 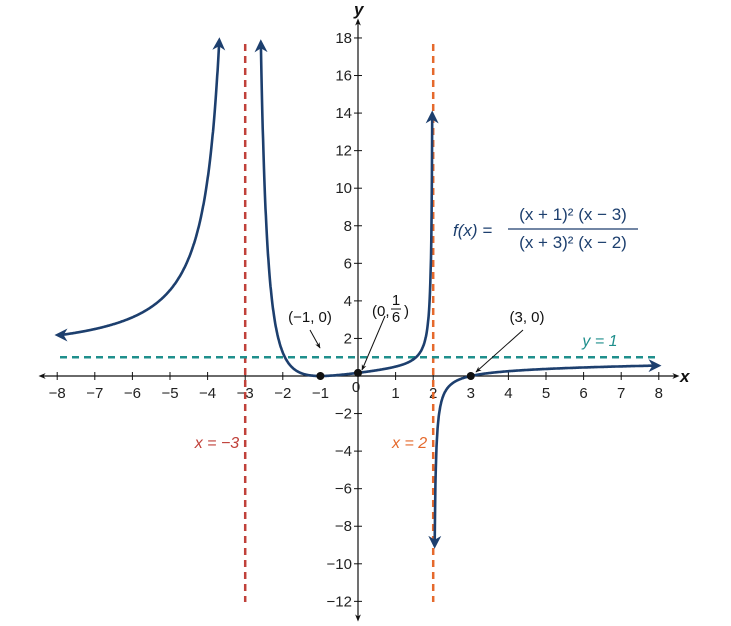 What do you see at coordinates (310, 317) in the screenshot?
I see `point-label: (−1, 0)` at bounding box center [310, 317].